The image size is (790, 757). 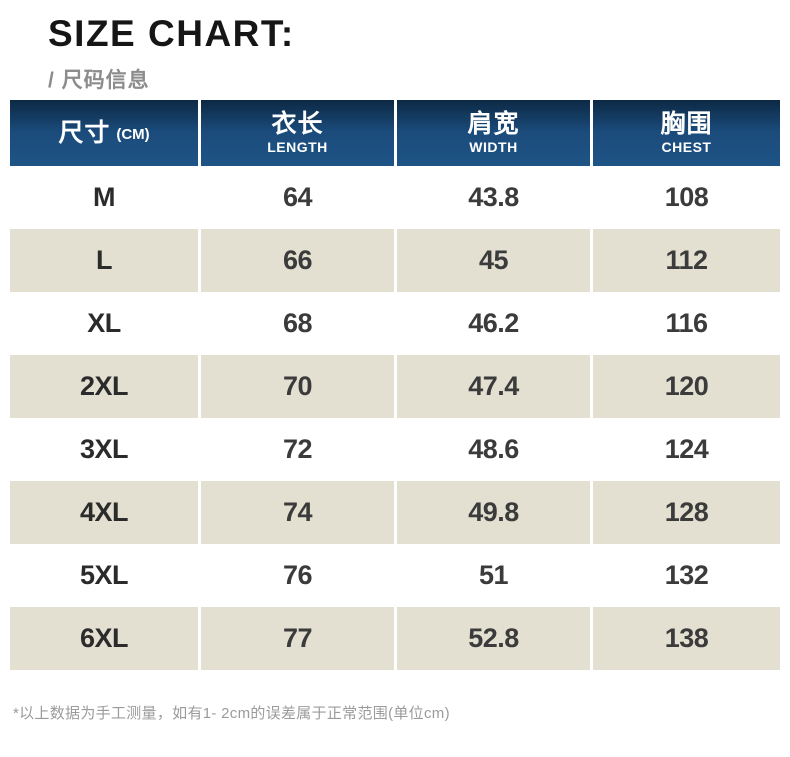 What do you see at coordinates (104, 575) in the screenshot?
I see `cell-size: 5XL` at bounding box center [104, 575].